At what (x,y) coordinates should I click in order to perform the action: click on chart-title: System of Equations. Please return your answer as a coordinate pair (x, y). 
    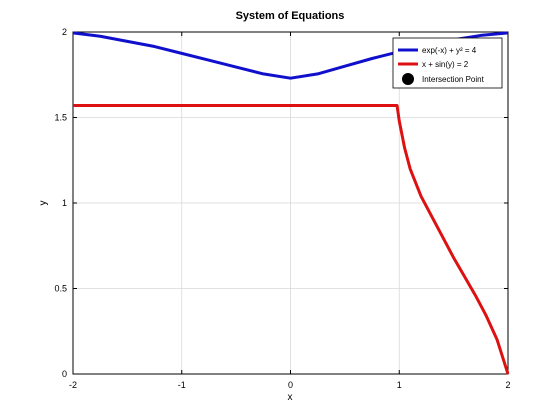
    Looking at the image, I should click on (290, 16).